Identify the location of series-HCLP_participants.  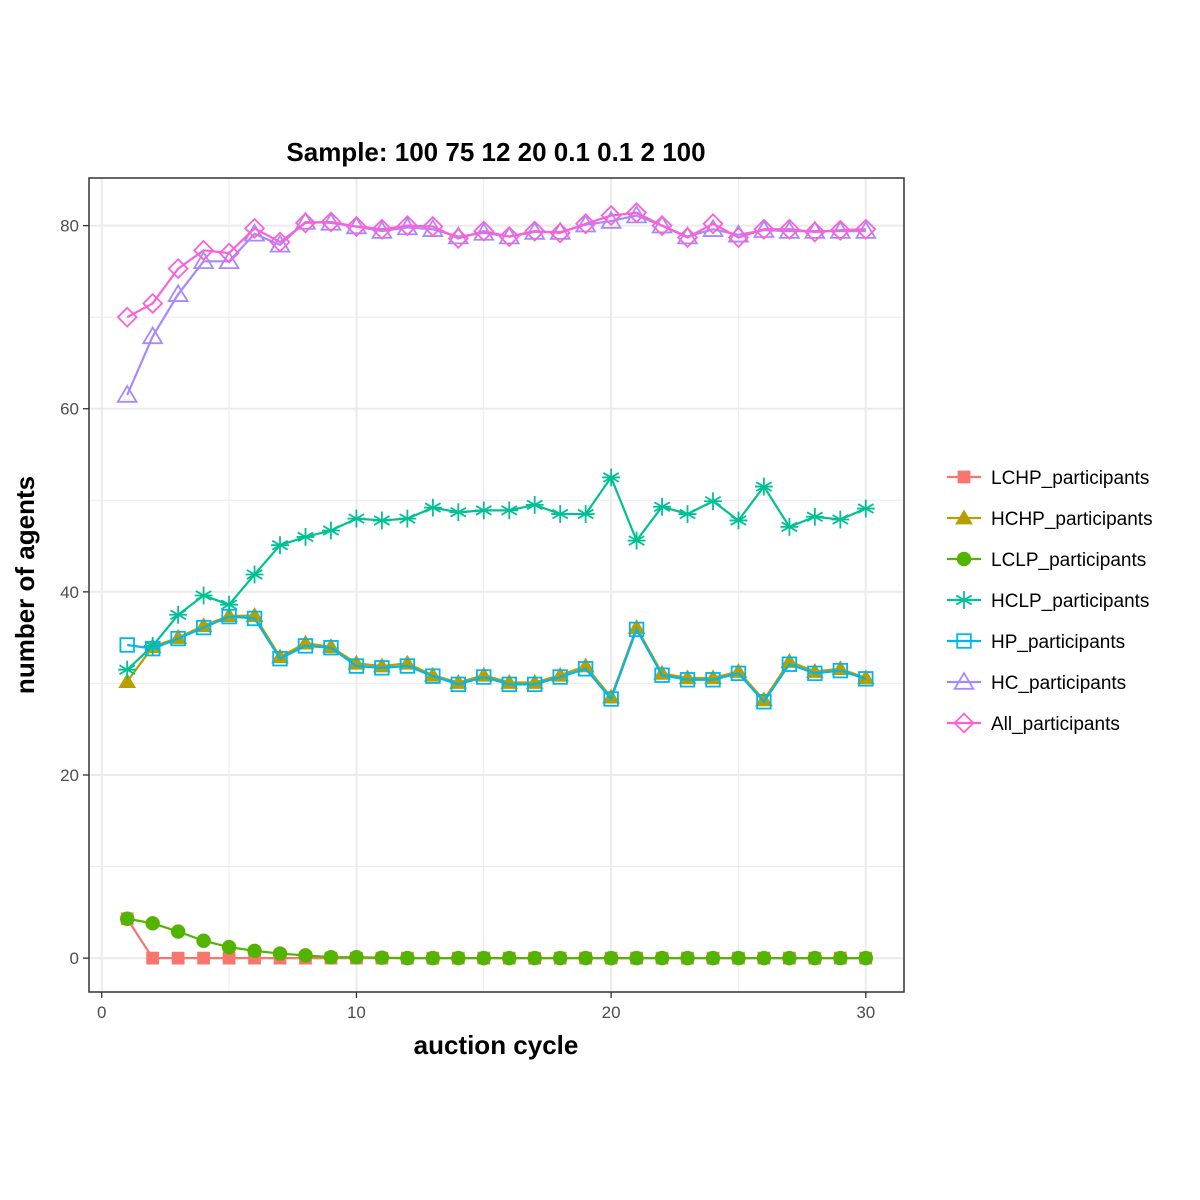
(496, 573).